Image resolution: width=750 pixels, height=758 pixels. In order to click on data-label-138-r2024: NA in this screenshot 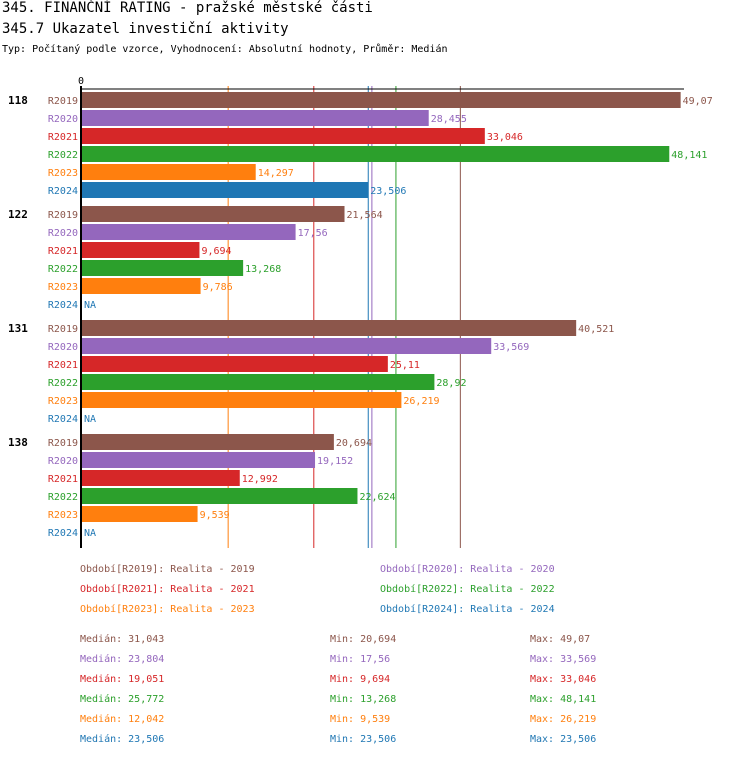, I will do `click(90, 533)`.